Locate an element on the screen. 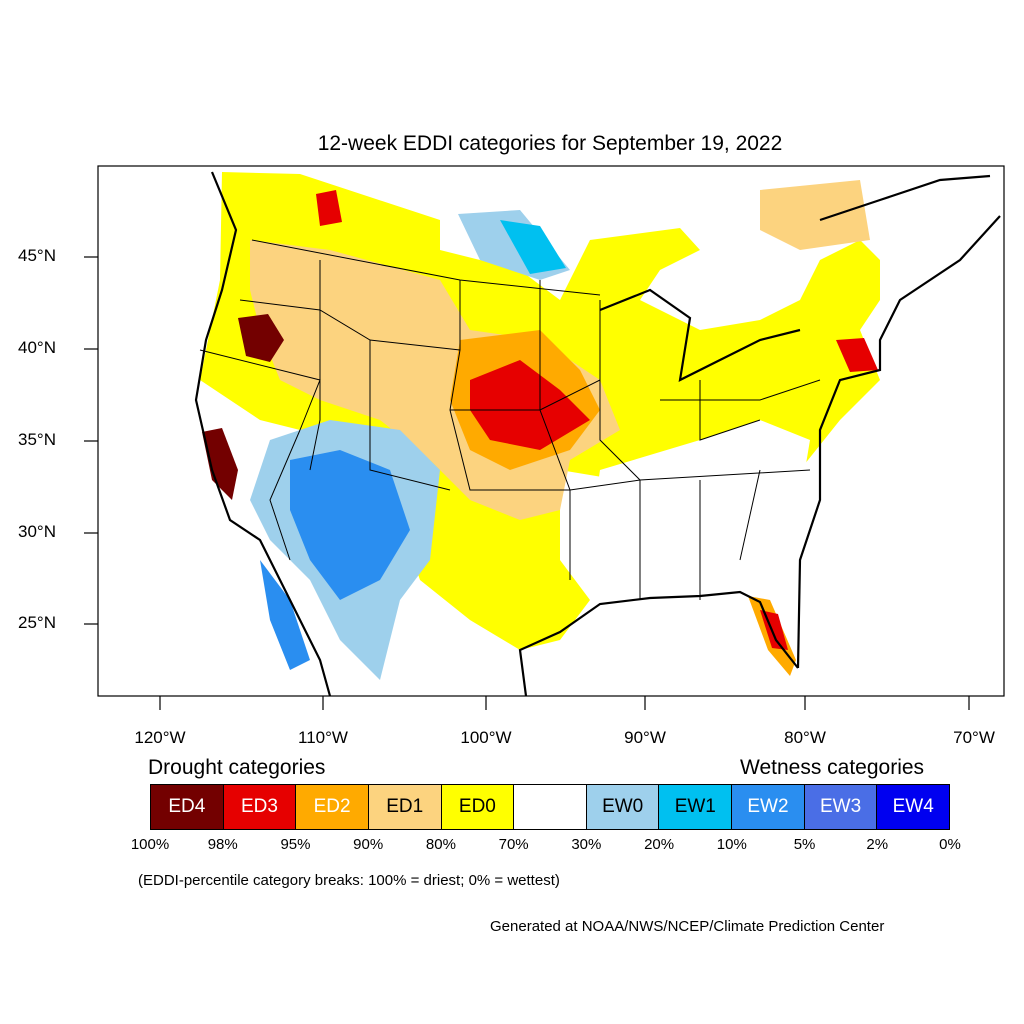 The width and height of the screenshot is (1024, 1024). legend-swatch-ew2: EW2 is located at coordinates (768, 807).